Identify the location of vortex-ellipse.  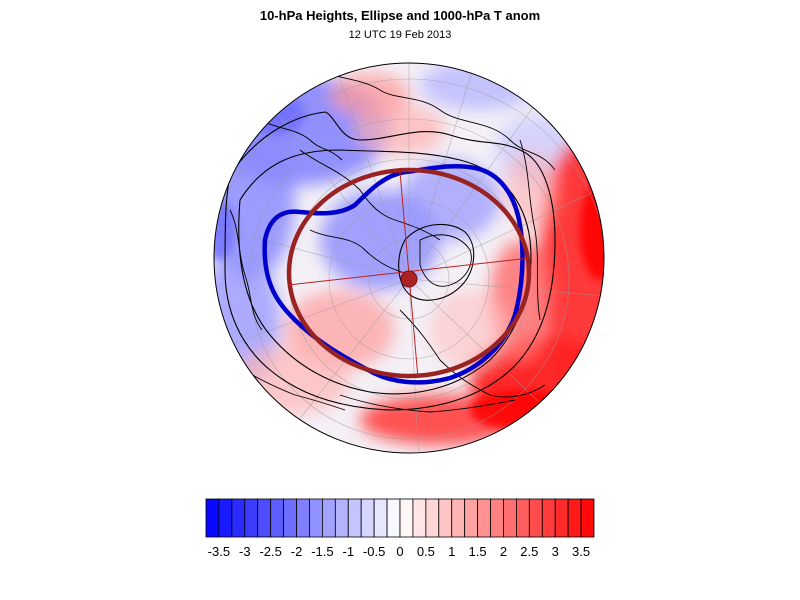
(409, 273).